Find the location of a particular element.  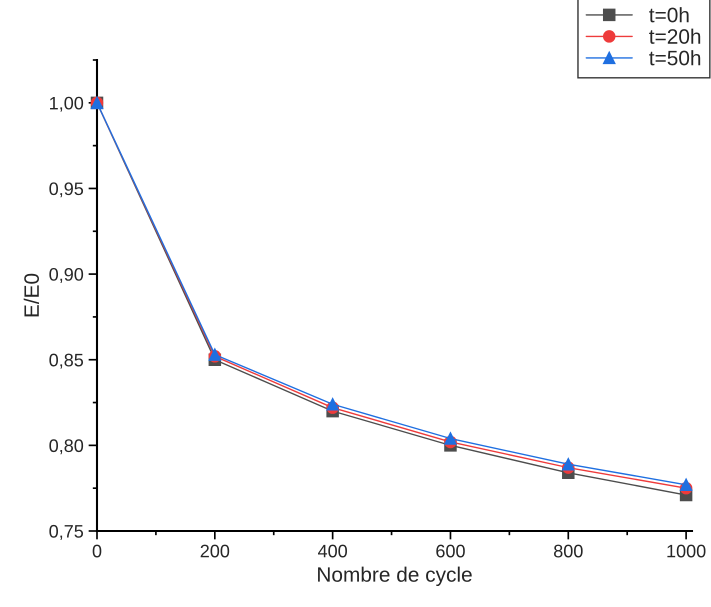

y-tick-label: 0,75 is located at coordinates (66, 532).